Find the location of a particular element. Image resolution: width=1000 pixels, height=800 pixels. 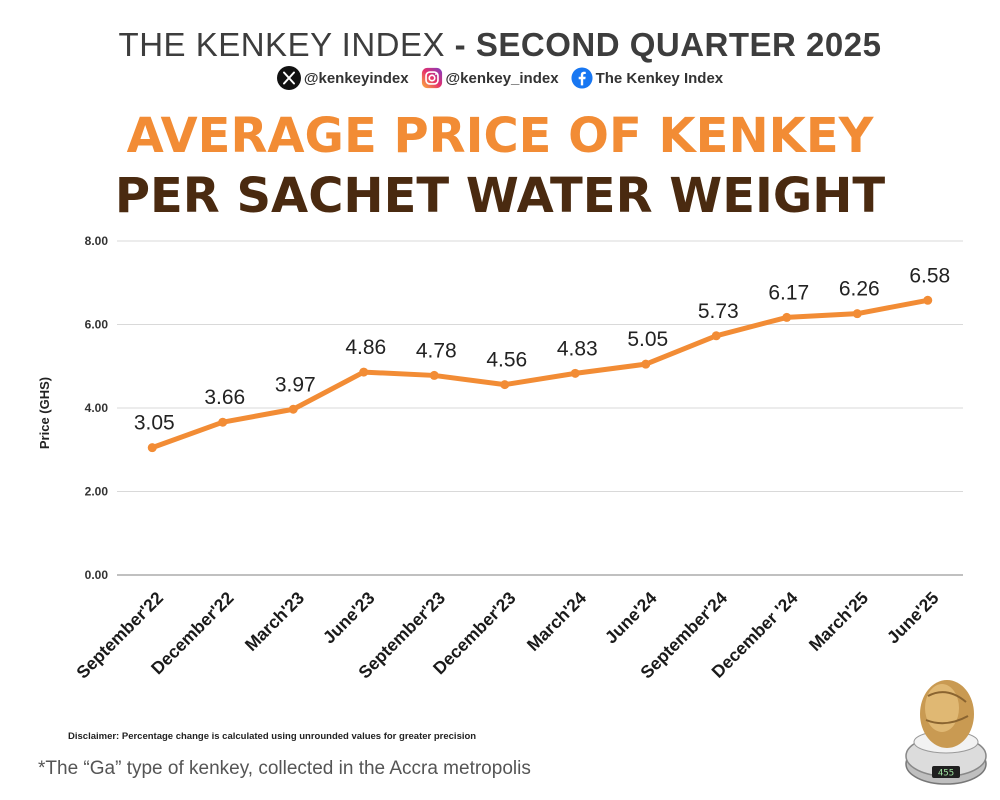

data-label: 4.78 is located at coordinates (436, 350).